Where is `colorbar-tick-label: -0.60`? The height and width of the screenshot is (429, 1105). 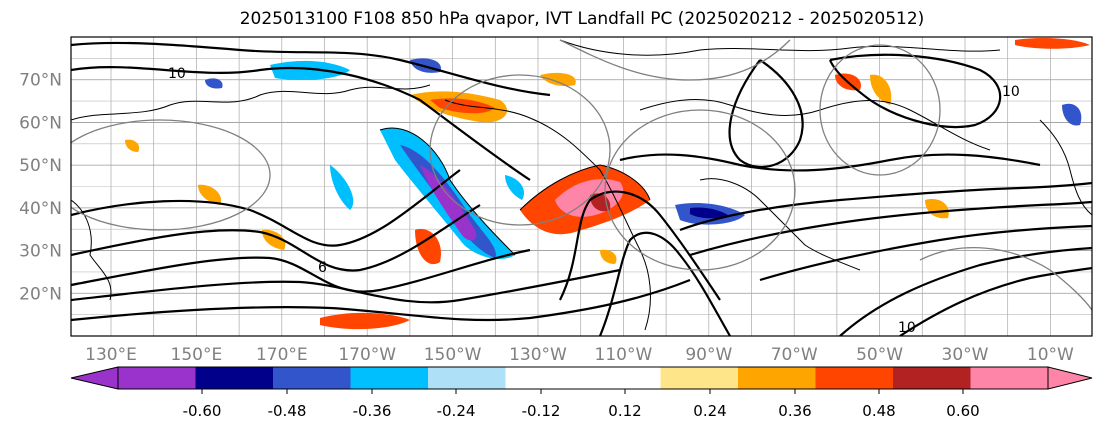
colorbar-tick-label: -0.60 is located at coordinates (202, 411).